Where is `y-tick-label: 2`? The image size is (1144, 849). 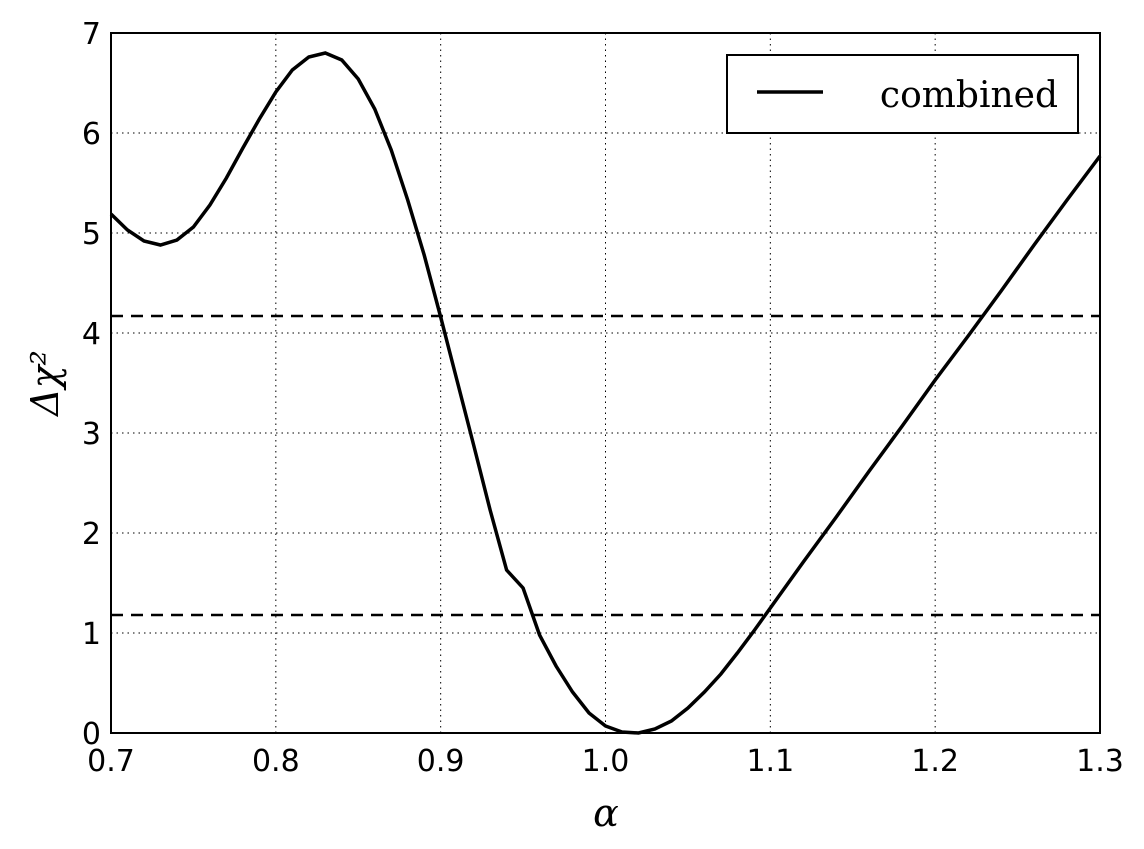 y-tick-label: 2 is located at coordinates (91, 534).